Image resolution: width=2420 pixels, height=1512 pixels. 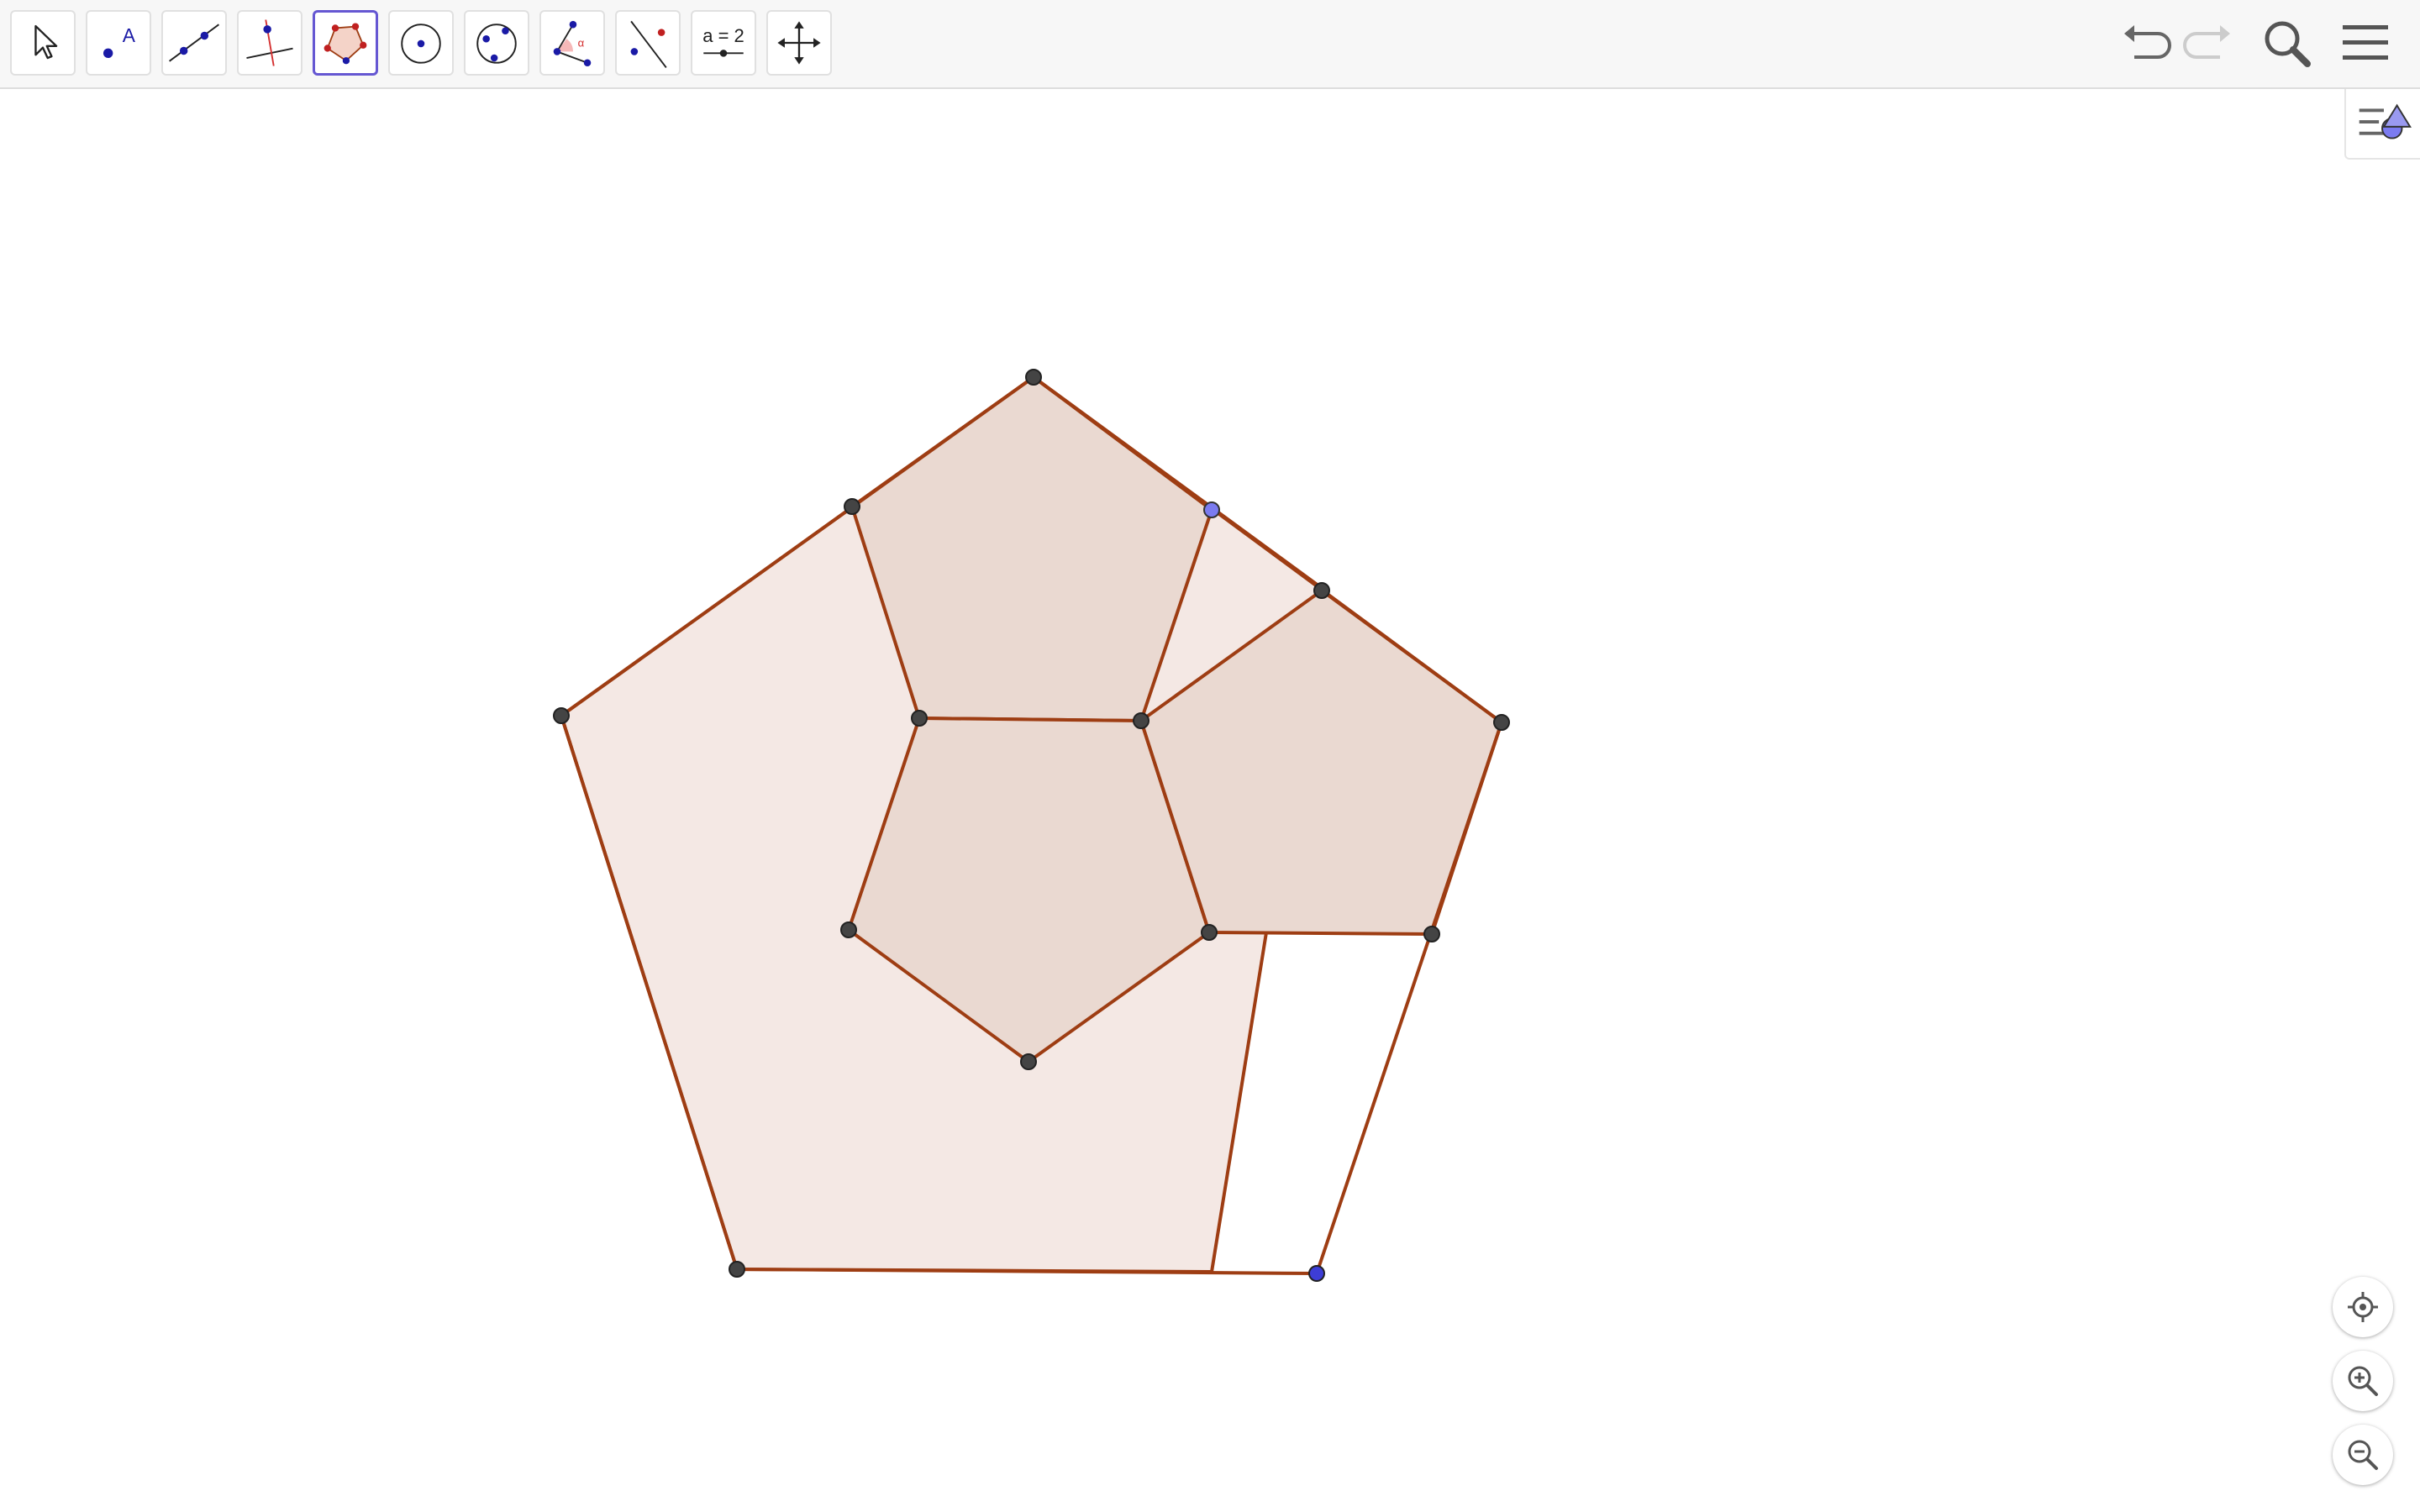 What do you see at coordinates (1033, 377) in the screenshot?
I see `point-top` at bounding box center [1033, 377].